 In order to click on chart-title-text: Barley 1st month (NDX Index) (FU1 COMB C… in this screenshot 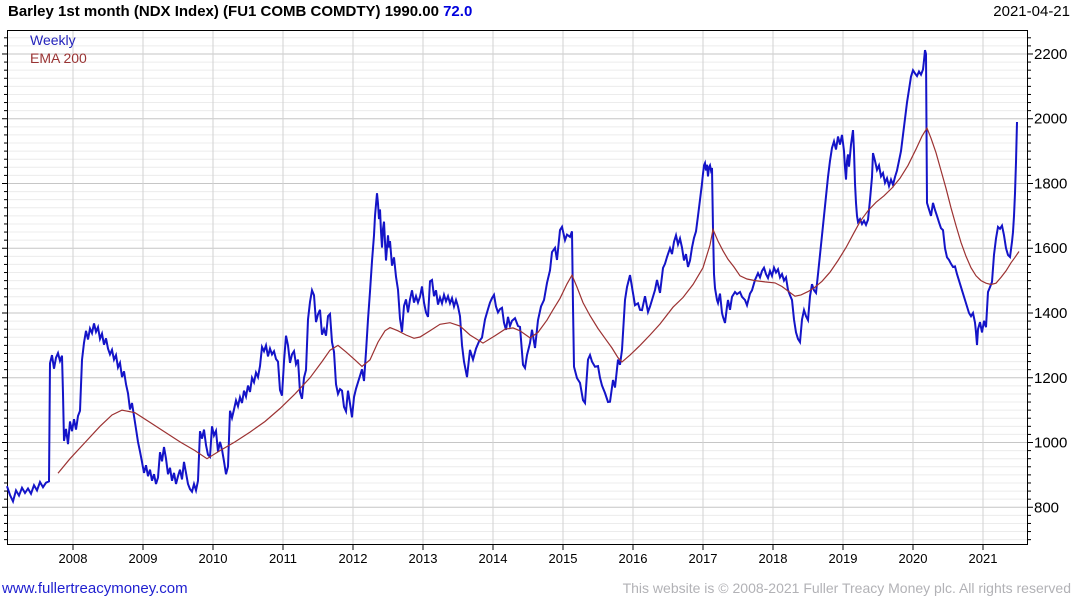, I will do `click(223, 11)`.